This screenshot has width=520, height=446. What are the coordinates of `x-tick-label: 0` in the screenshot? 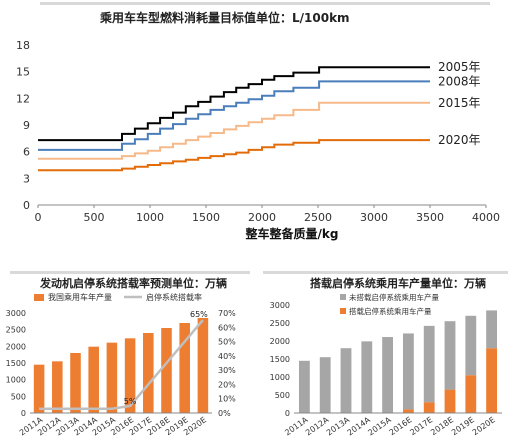 It's located at (38, 217).